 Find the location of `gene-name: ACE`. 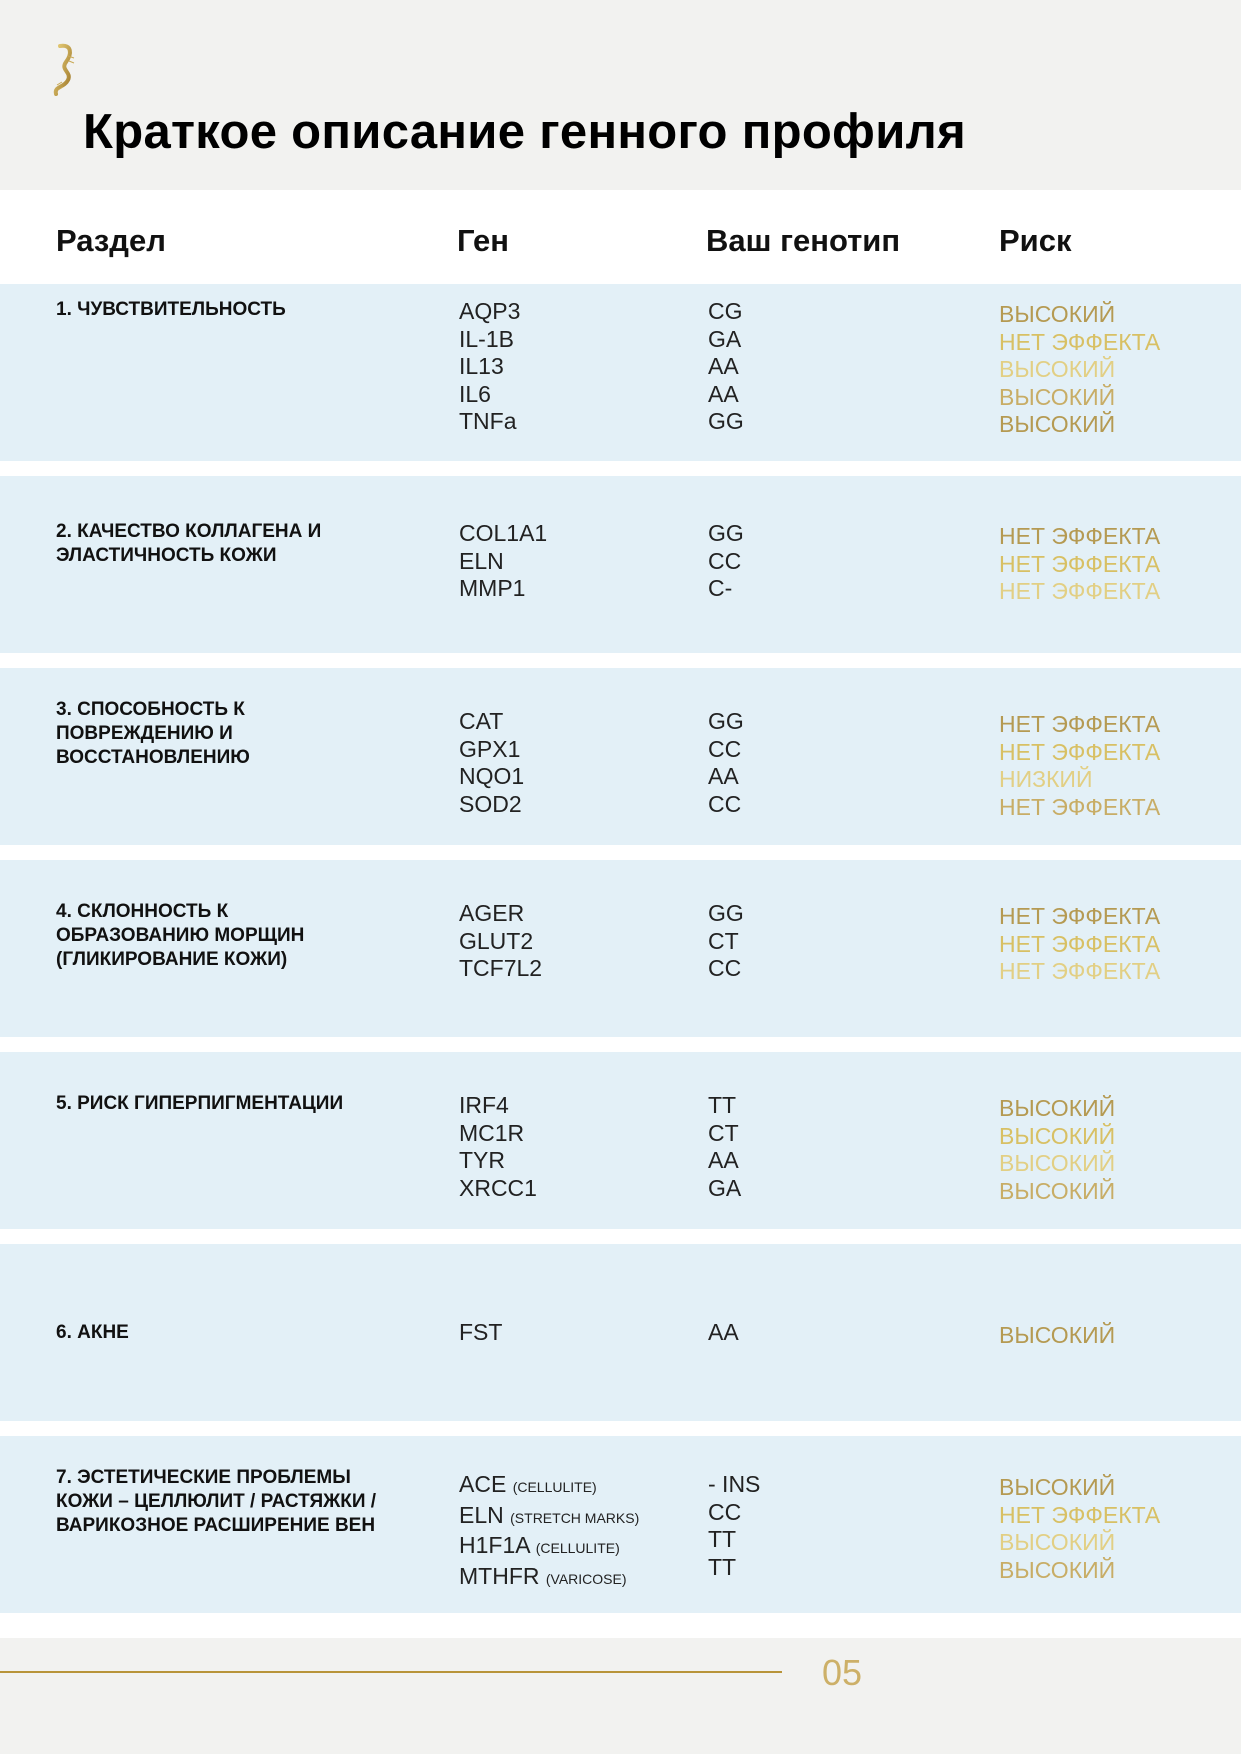

gene-name: ACE is located at coordinates (483, 1484).